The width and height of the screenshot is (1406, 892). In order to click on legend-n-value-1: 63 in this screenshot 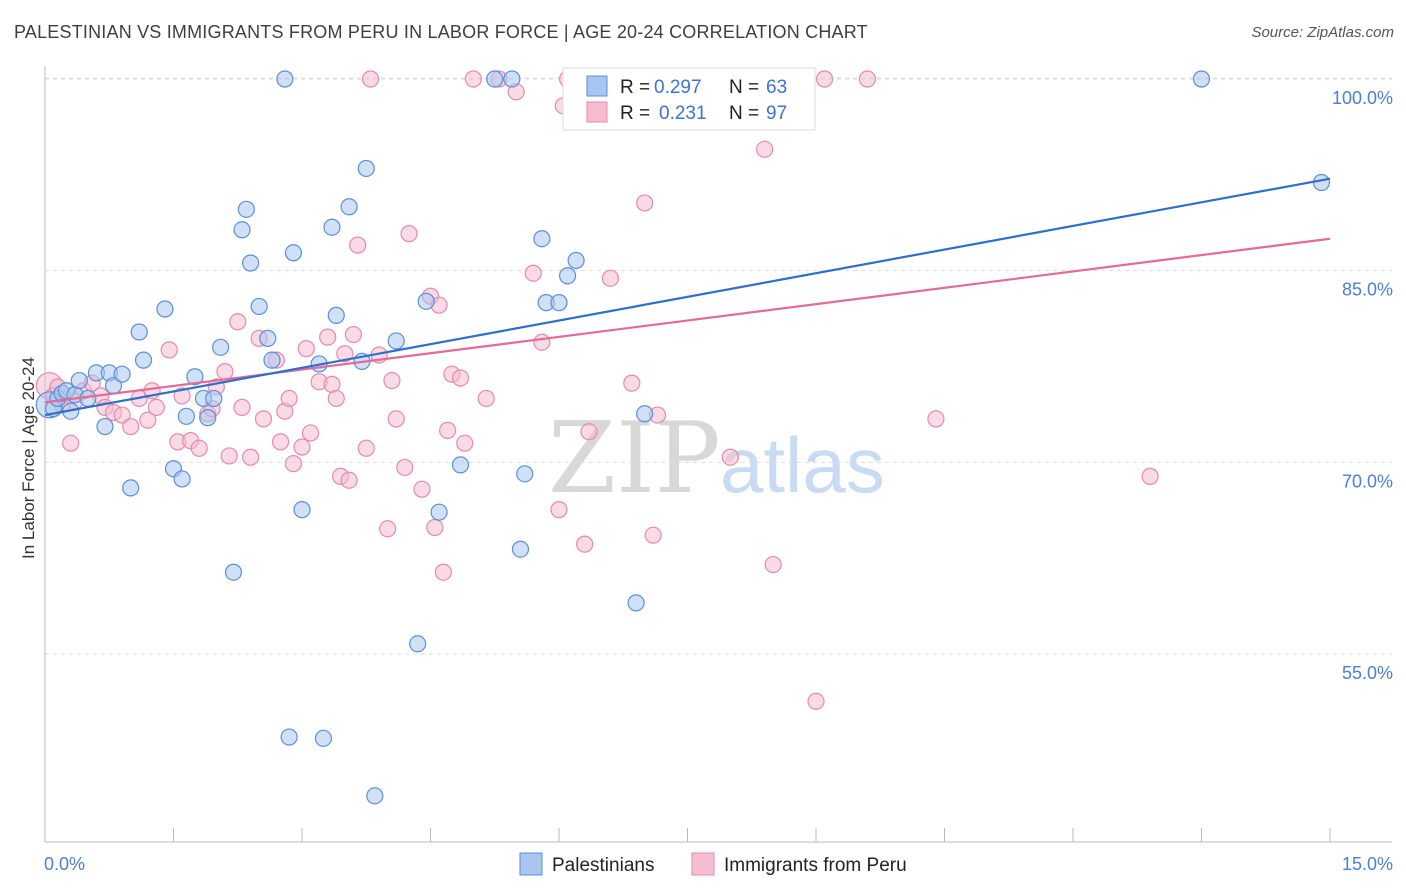, I will do `click(776, 87)`.